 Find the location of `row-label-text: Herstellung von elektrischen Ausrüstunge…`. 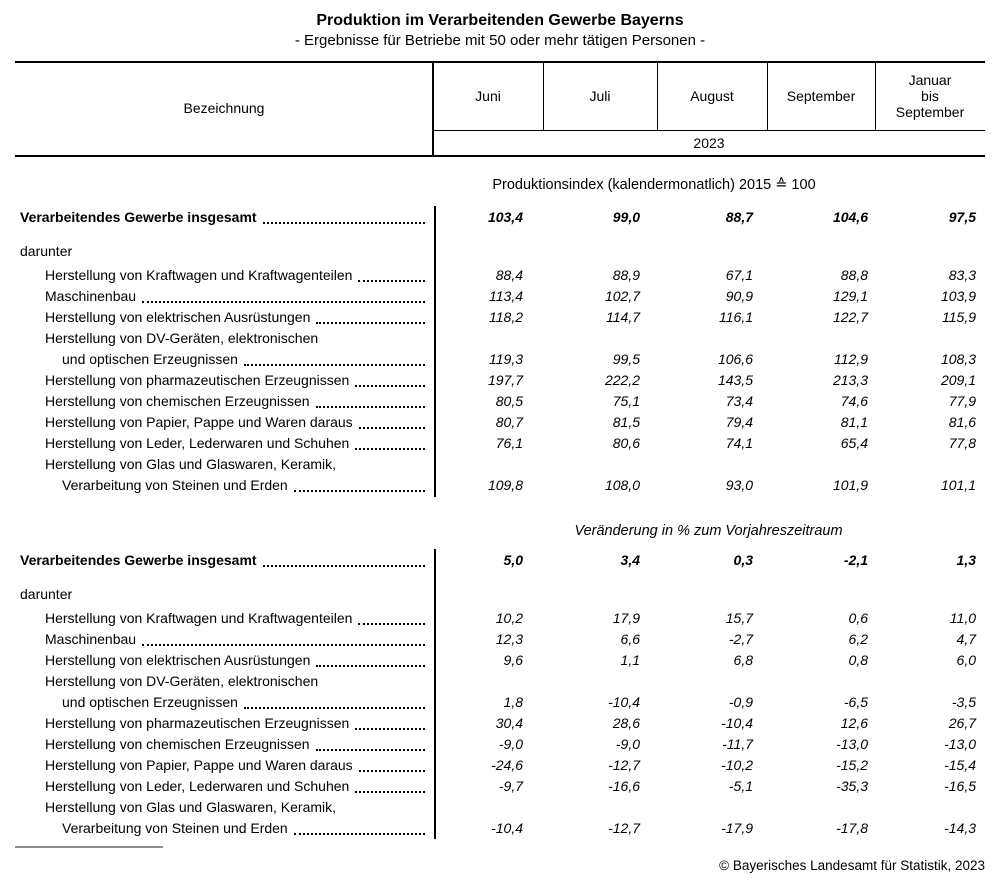

row-label-text: Herstellung von elektrischen Ausrüstunge… is located at coordinates (178, 317).